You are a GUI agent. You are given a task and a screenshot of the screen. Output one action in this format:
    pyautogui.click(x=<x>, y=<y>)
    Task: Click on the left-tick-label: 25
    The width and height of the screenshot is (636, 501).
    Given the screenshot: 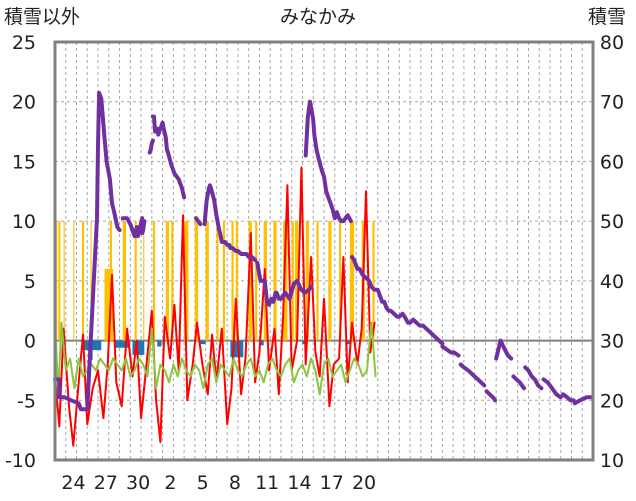 What is the action you would take?
    pyautogui.click(x=24, y=43)
    